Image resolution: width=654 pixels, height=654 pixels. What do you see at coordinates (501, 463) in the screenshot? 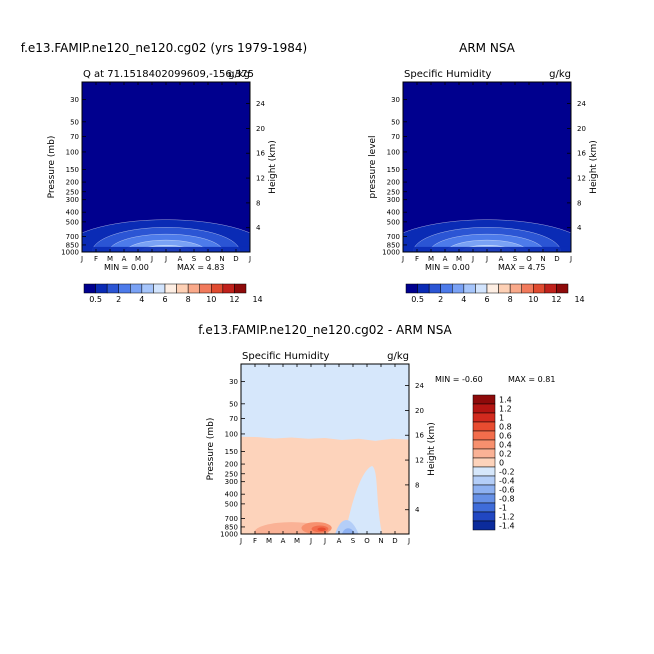
I see `colorbar-label: 0` at bounding box center [501, 463].